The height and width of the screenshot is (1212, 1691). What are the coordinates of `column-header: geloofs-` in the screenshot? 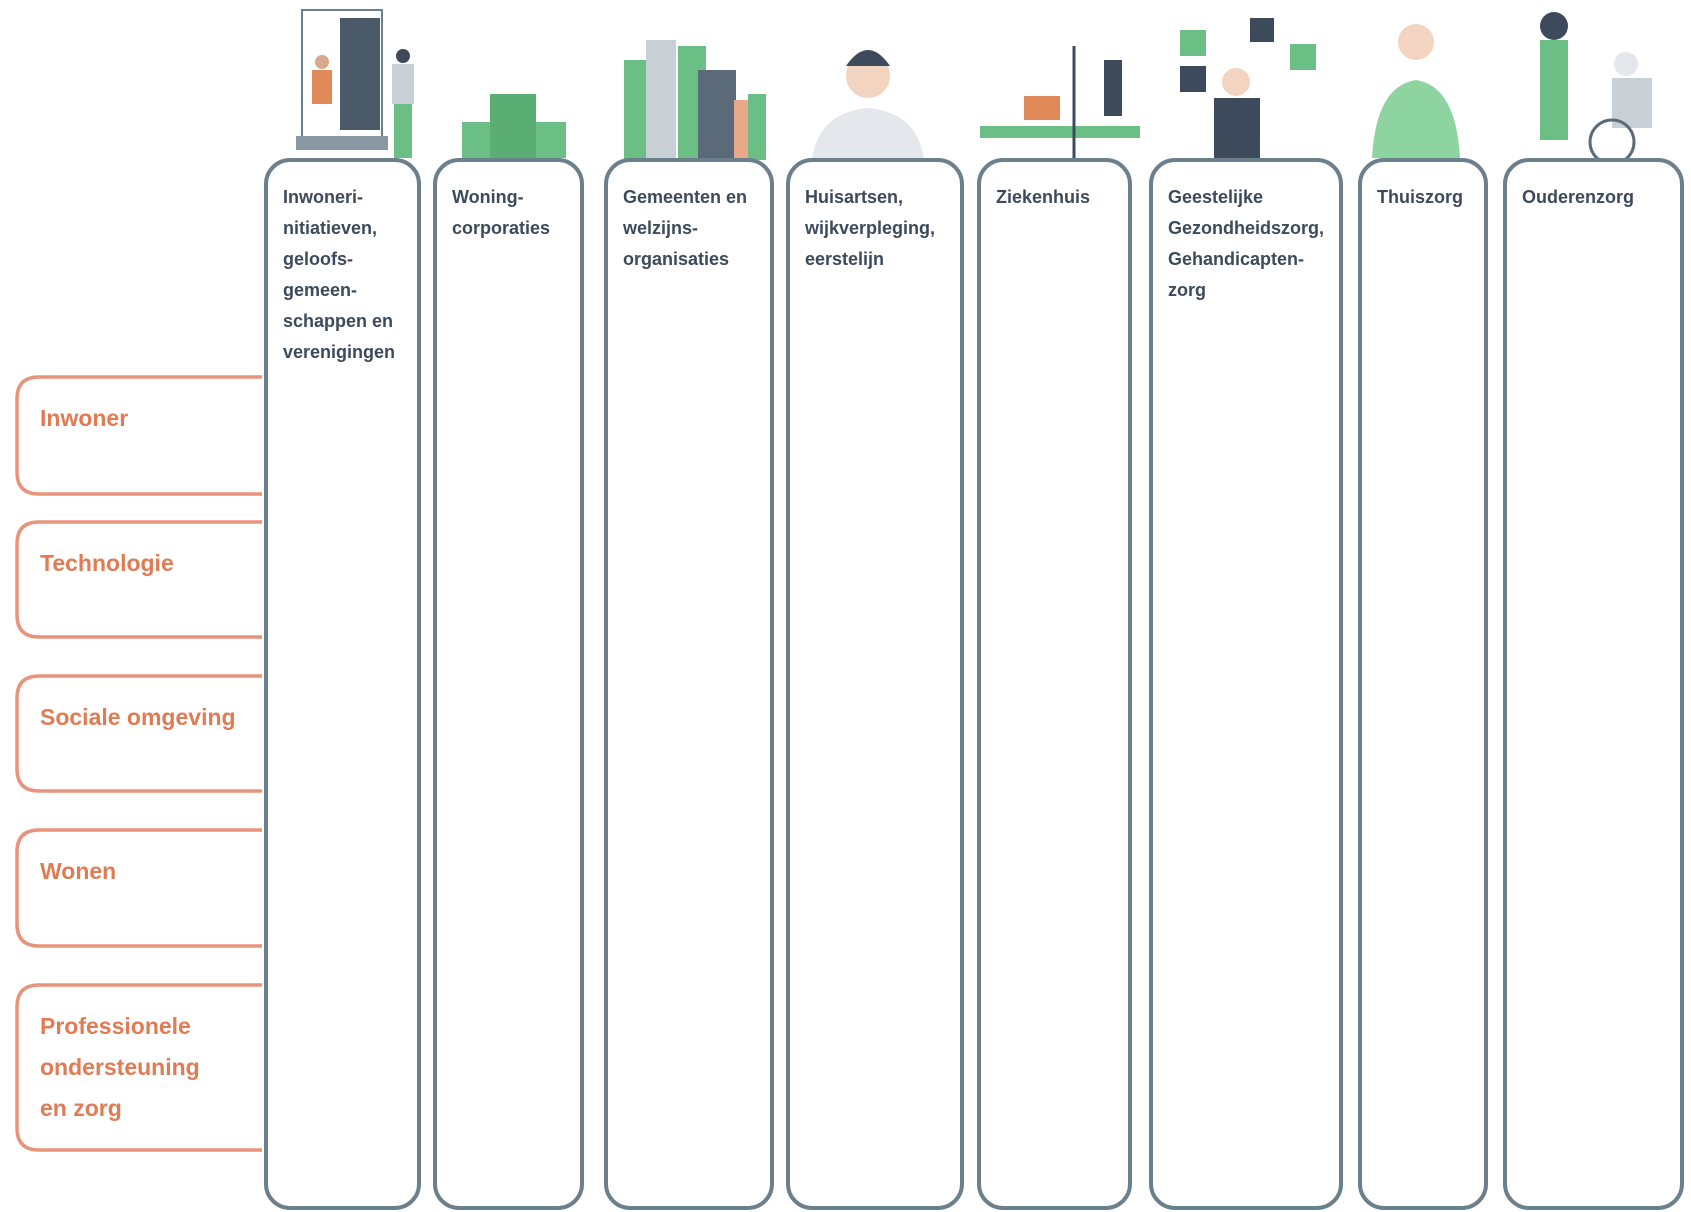 It's located at (318, 259).